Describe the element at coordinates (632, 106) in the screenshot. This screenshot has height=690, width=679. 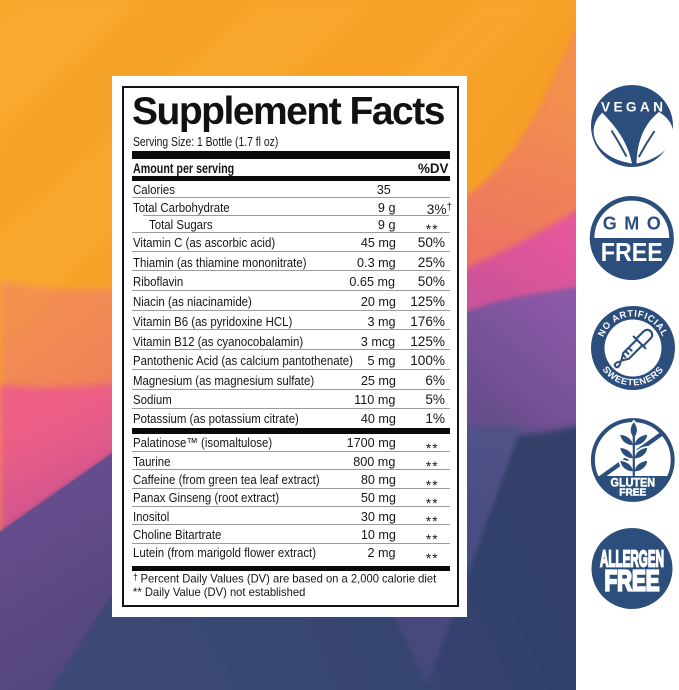
I see `svg-text: VEGAN` at that location.